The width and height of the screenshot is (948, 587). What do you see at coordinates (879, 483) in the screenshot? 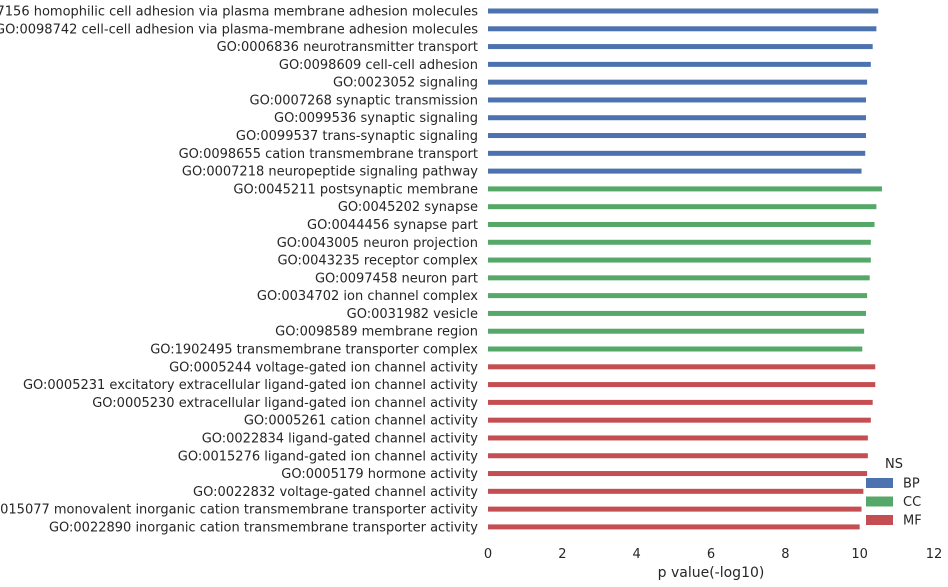
I see `legend-swatch-bp` at bounding box center [879, 483].